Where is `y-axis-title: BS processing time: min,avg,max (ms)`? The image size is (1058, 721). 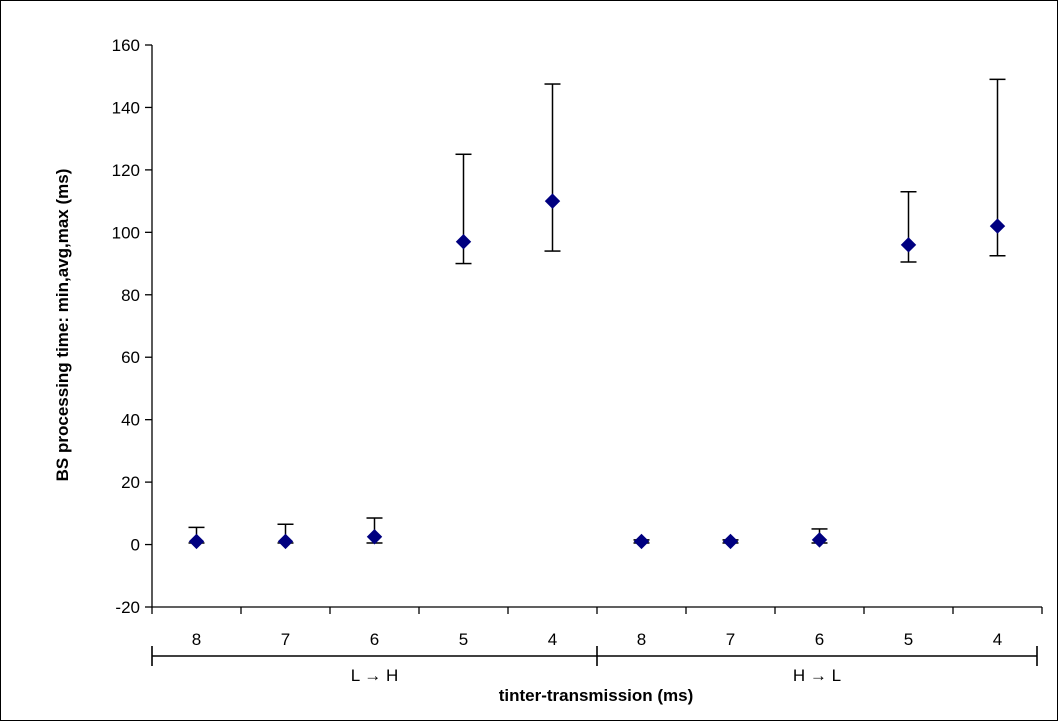
y-axis-title: BS processing time: min,avg,max (ms) is located at coordinates (62, 325).